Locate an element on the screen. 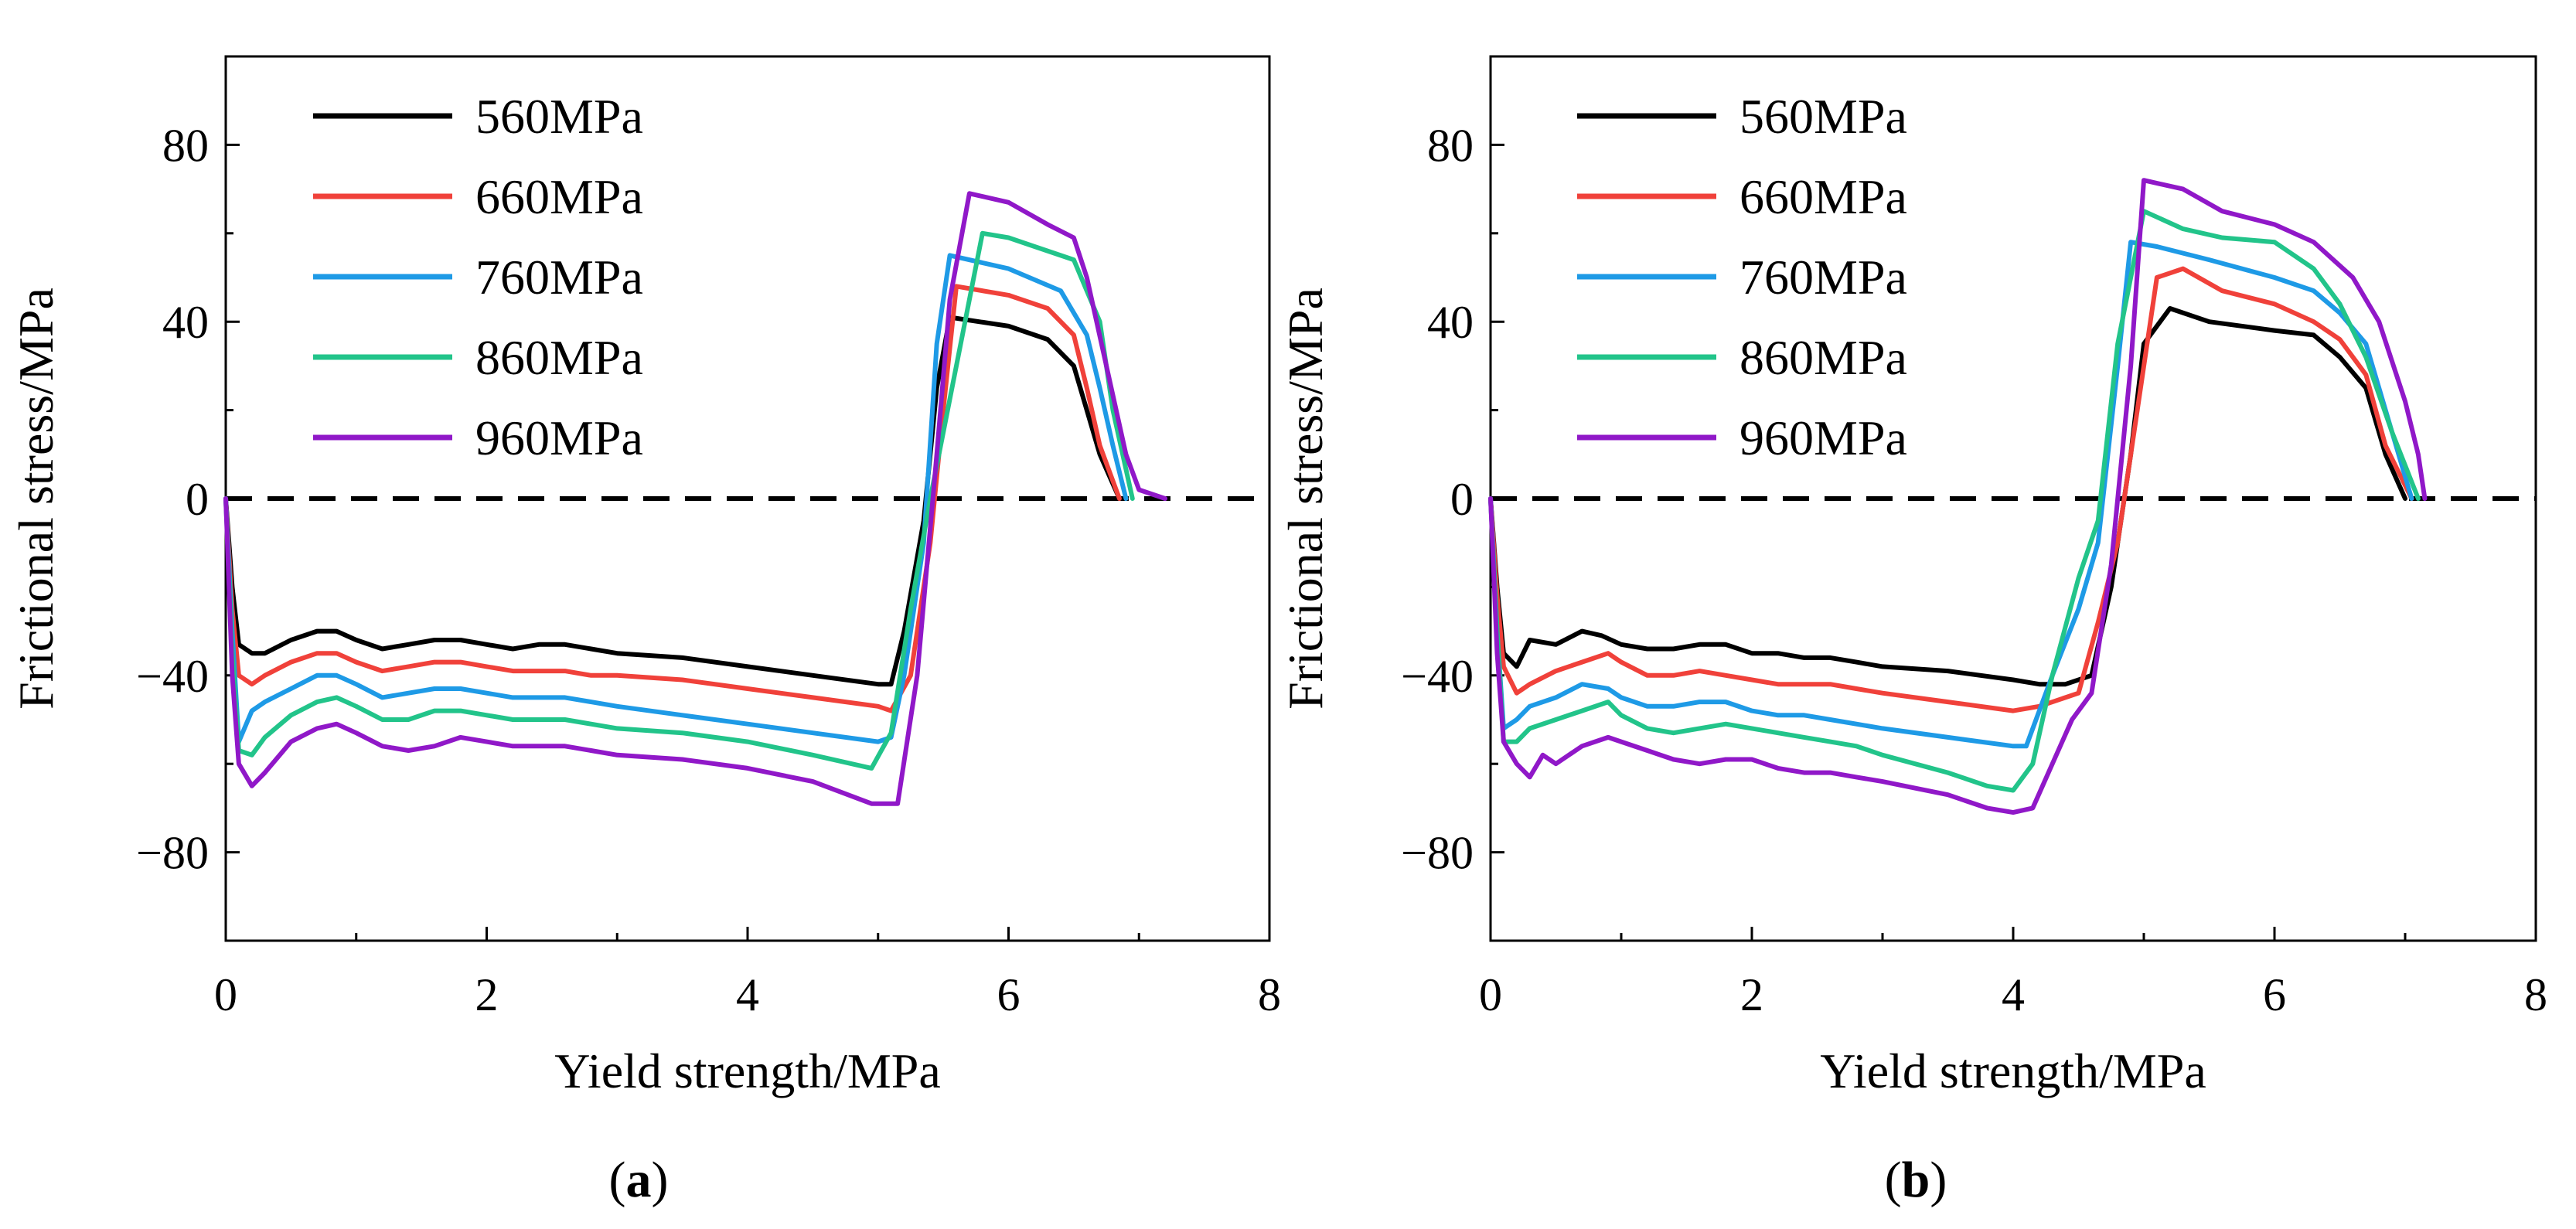  caption-letter: b is located at coordinates (1916, 1180).